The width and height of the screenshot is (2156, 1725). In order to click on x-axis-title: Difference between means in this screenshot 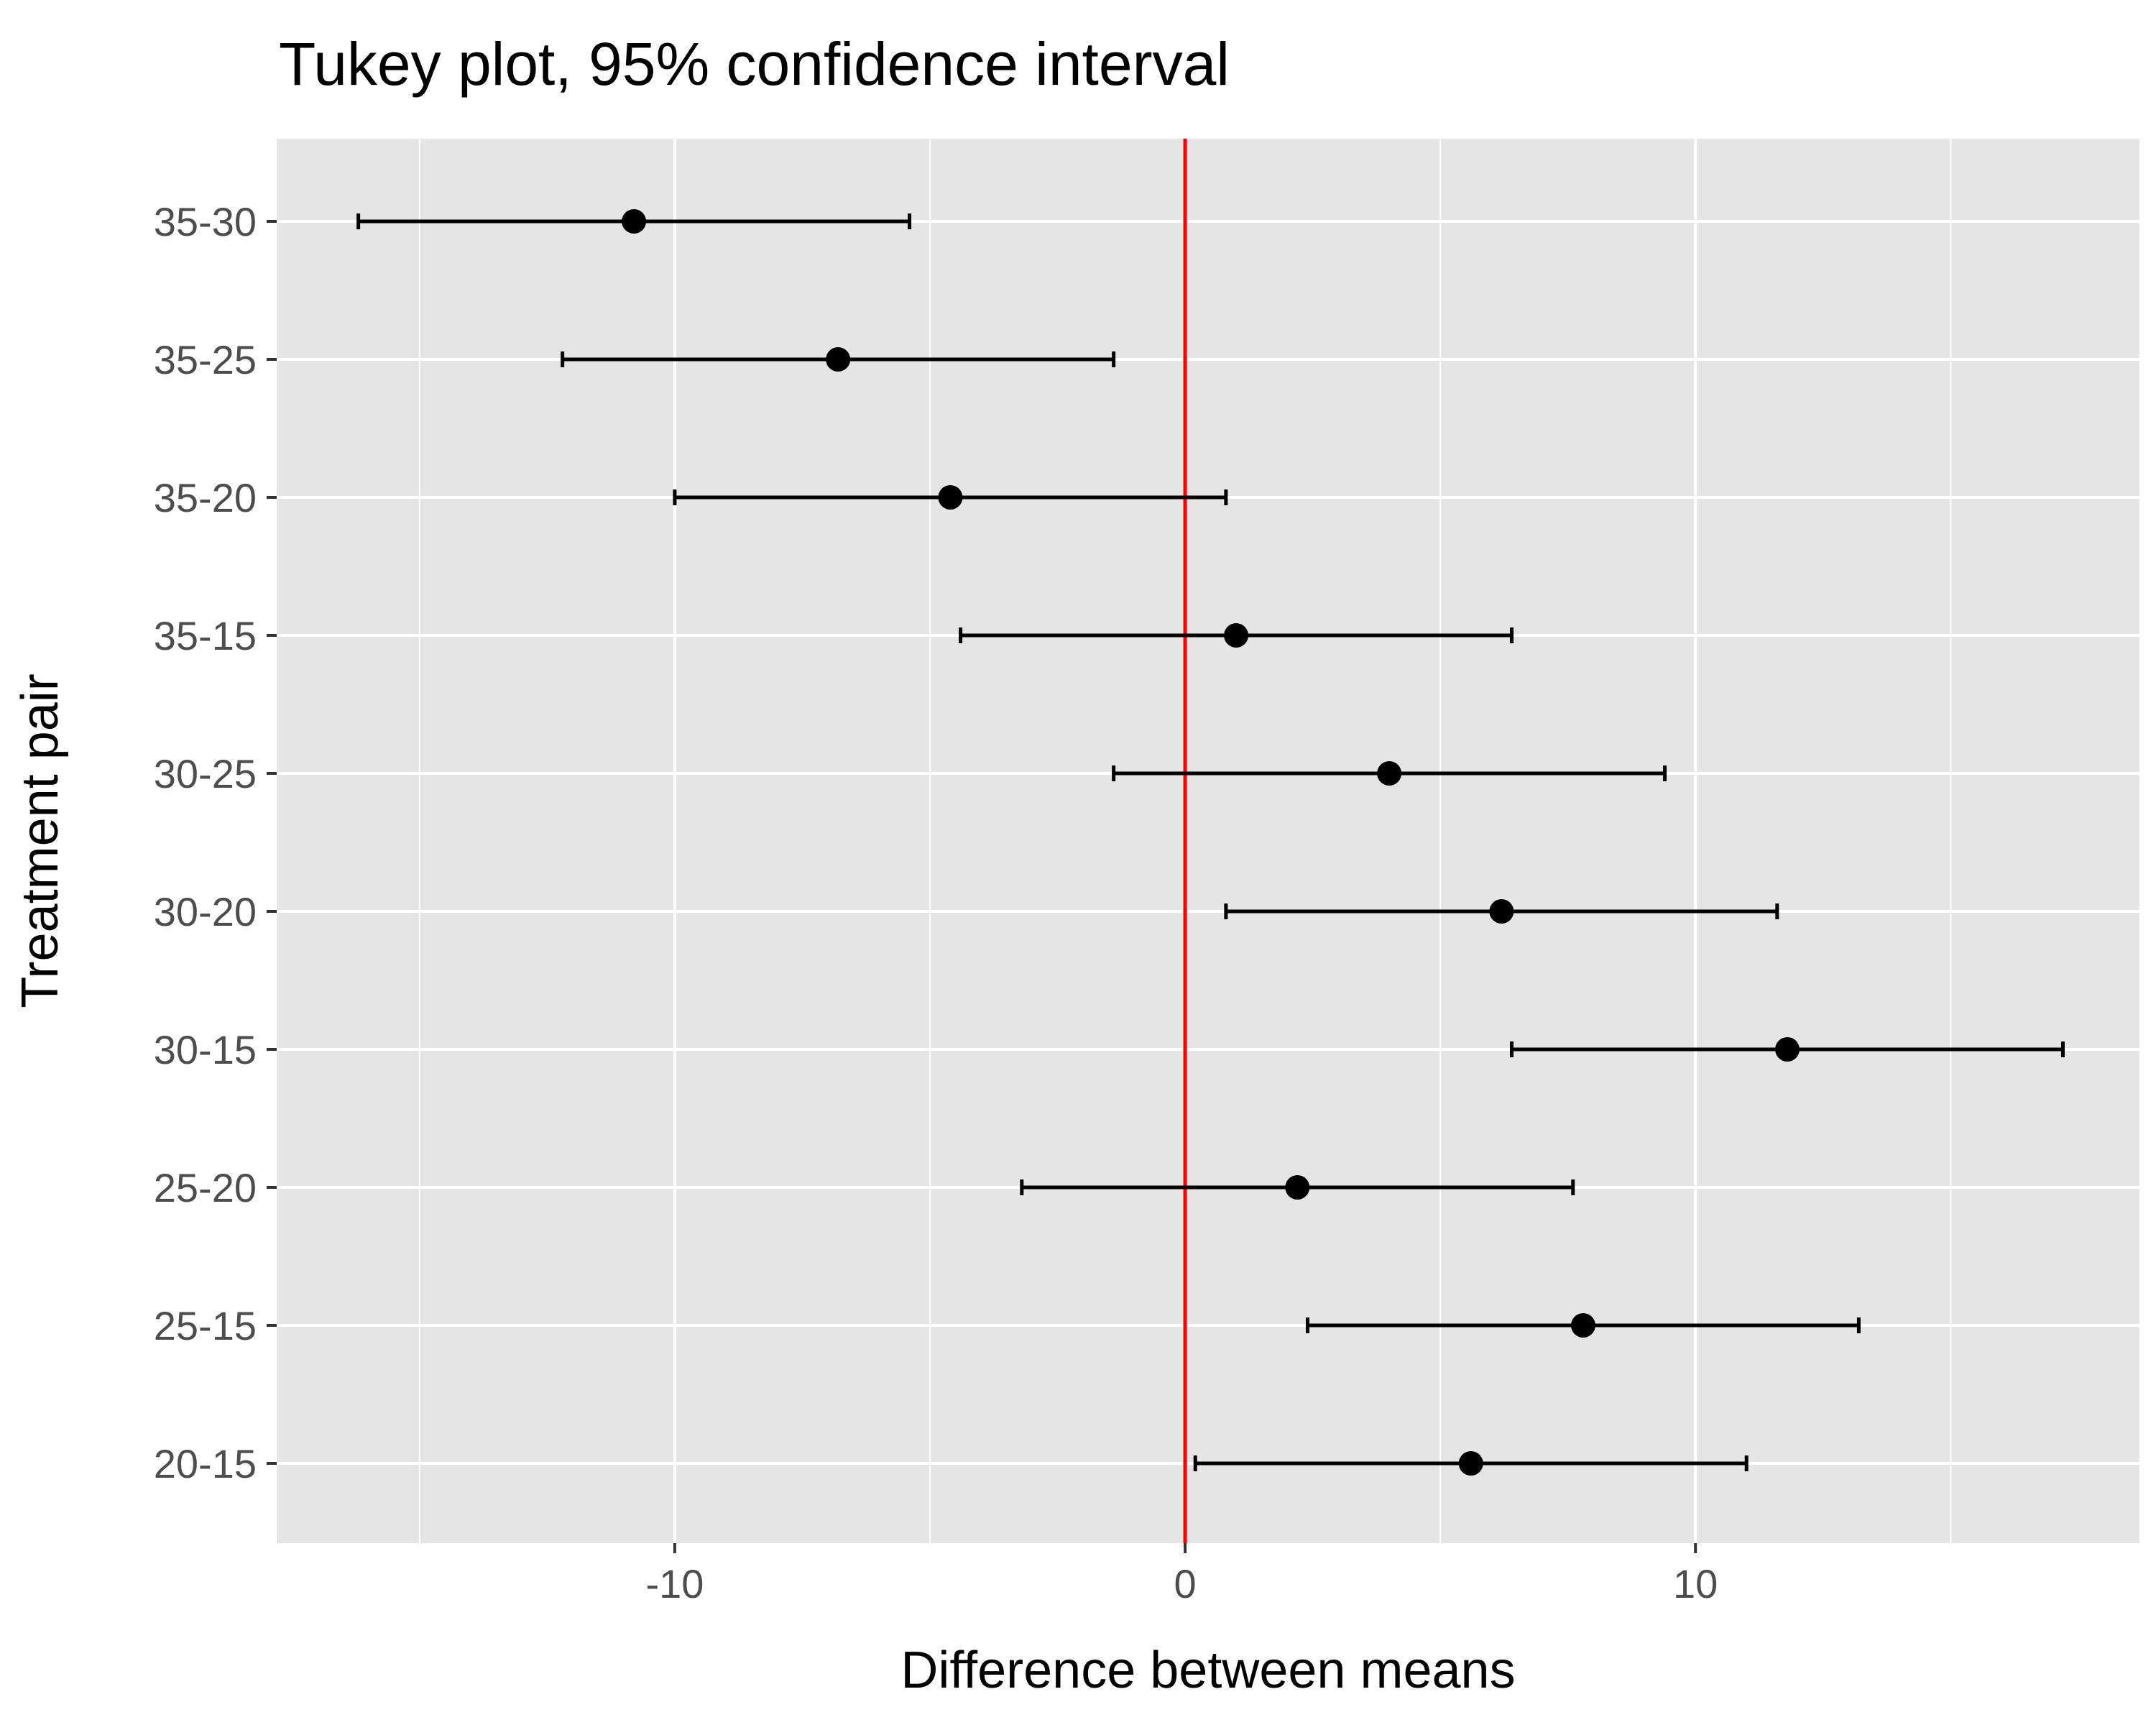, I will do `click(1207, 1670)`.